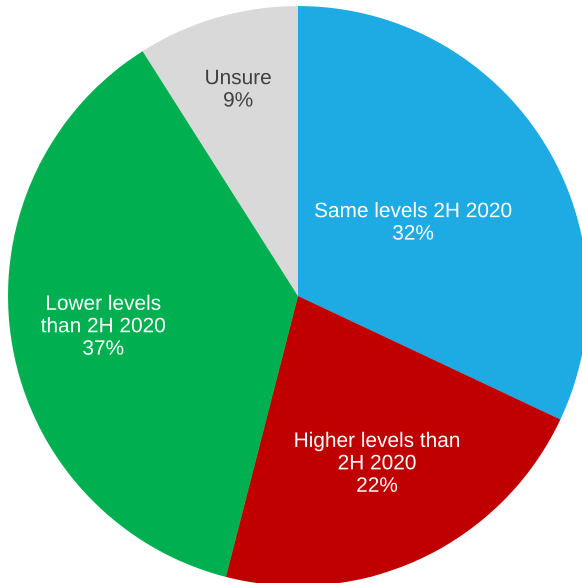 Image resolution: width=582 pixels, height=583 pixels. What do you see at coordinates (413, 232) in the screenshot?
I see `data-label: 32%` at bounding box center [413, 232].